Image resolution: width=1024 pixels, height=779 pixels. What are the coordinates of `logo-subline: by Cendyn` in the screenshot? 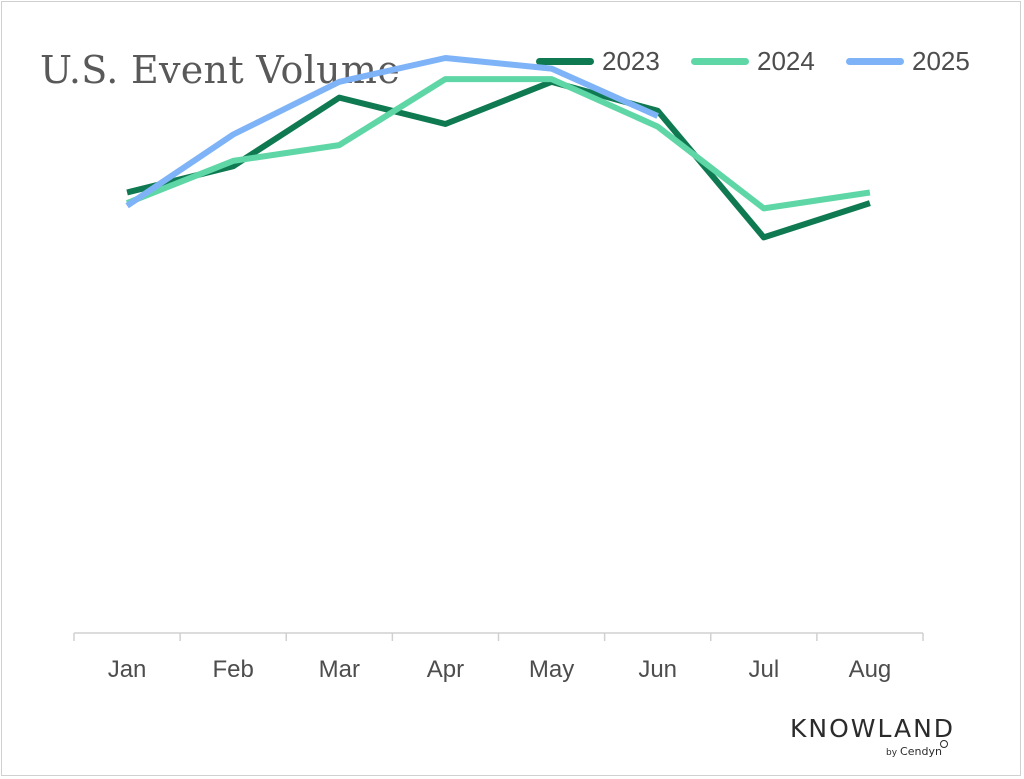 It's located at (914, 751).